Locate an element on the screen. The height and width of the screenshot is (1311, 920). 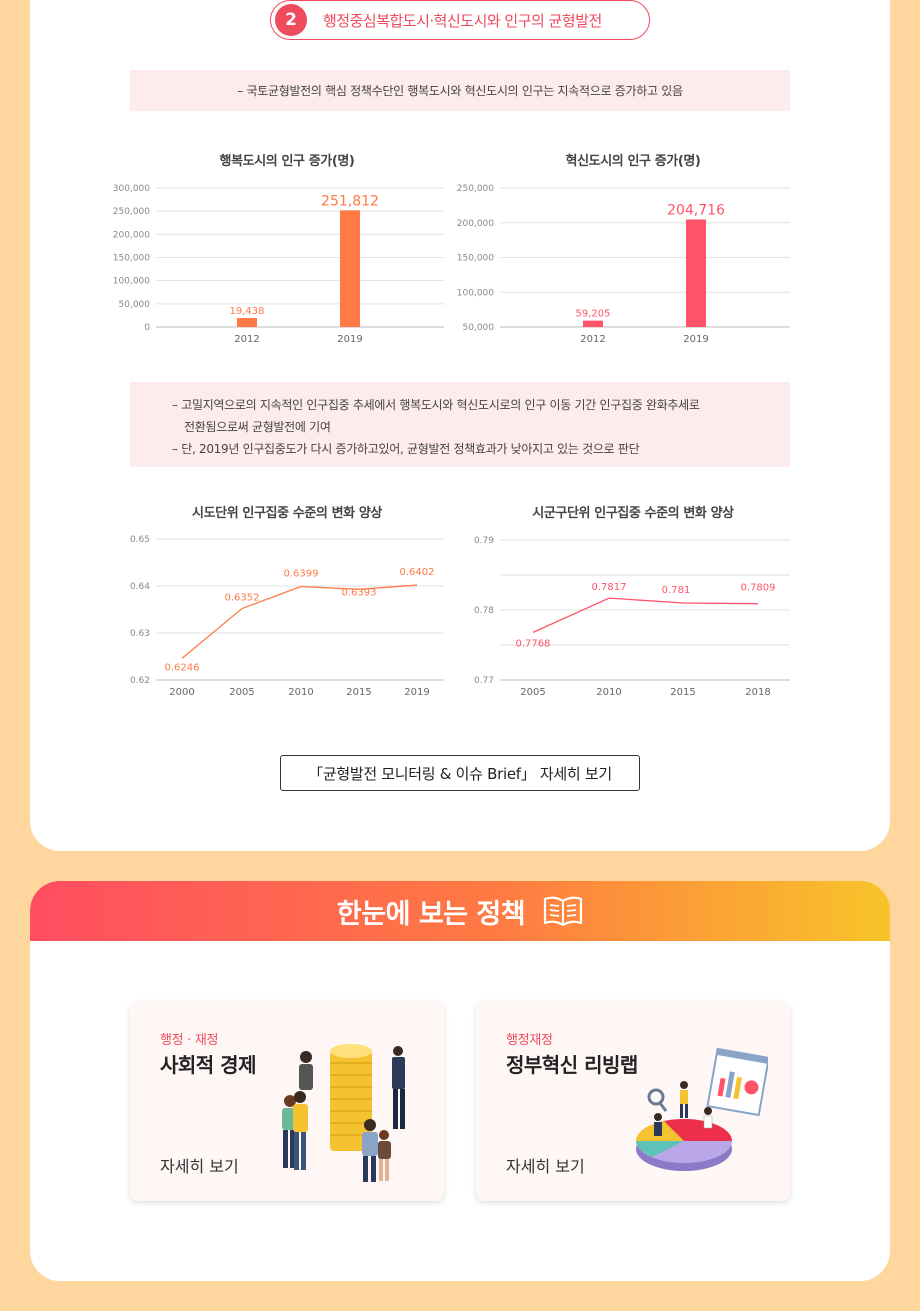
y-tick-label: 0.64 is located at coordinates (140, 587).